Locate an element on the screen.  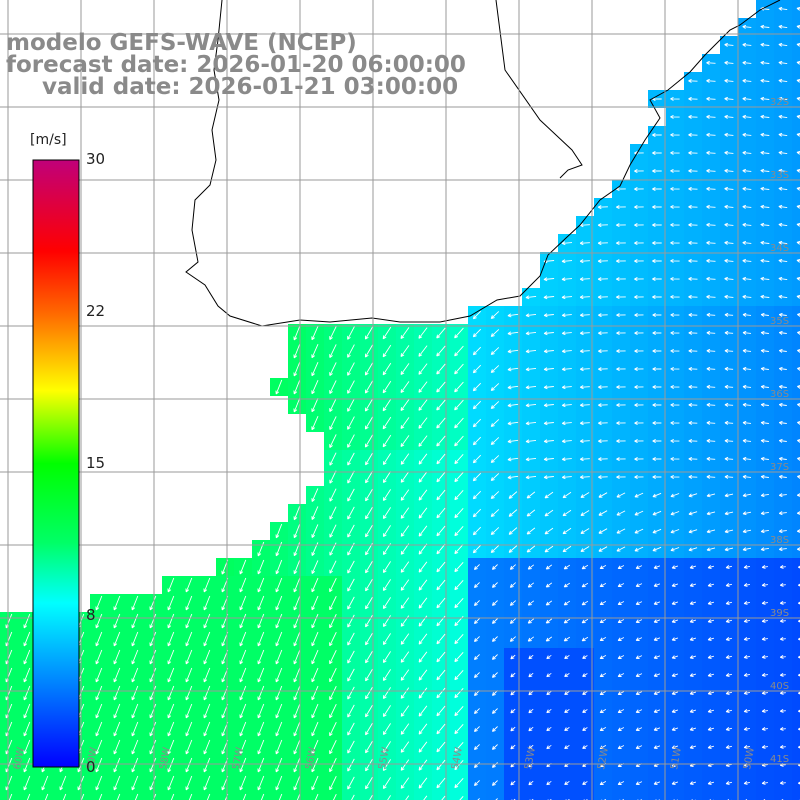
longitude-label: 55W is located at coordinates (384, 758).